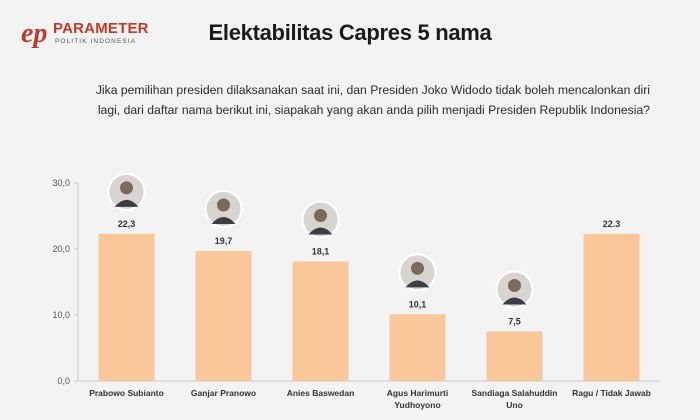 This screenshot has width=700, height=420. I want to click on category-label: Sandiaga Salahuddin, so click(515, 393).